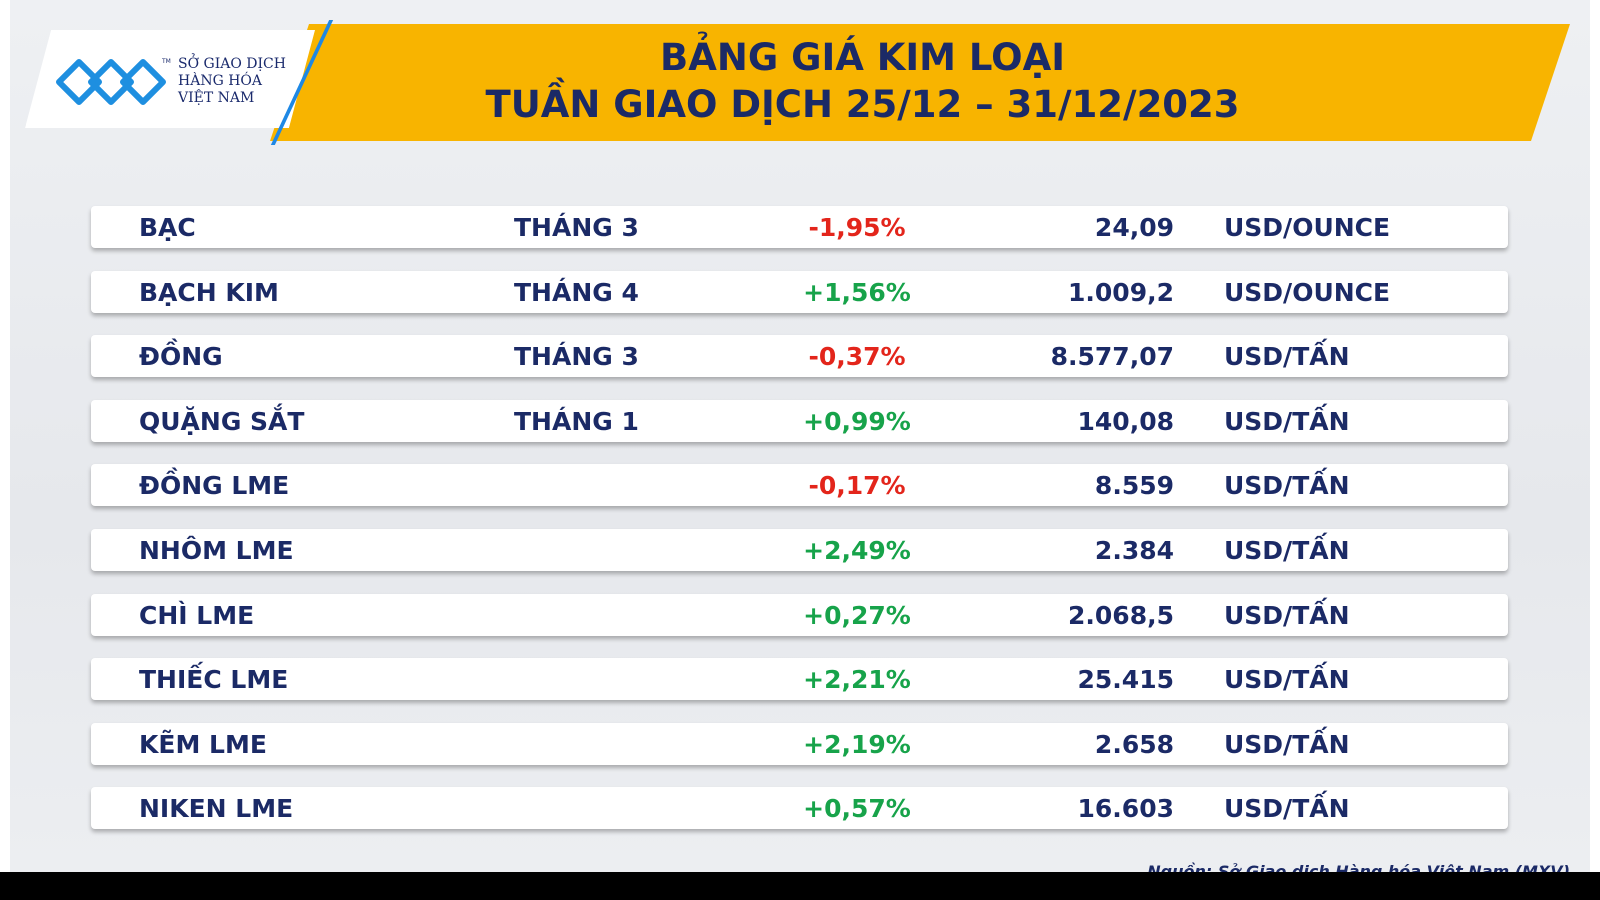 The image size is (1600, 900). What do you see at coordinates (920, 82) in the screenshot?
I see `header-band` at bounding box center [920, 82].